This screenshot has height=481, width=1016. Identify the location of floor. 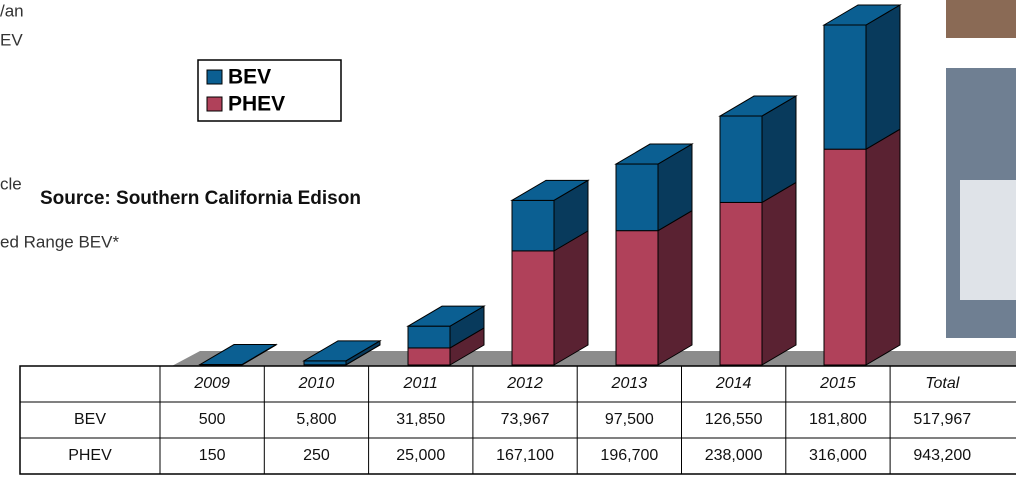
(593, 359).